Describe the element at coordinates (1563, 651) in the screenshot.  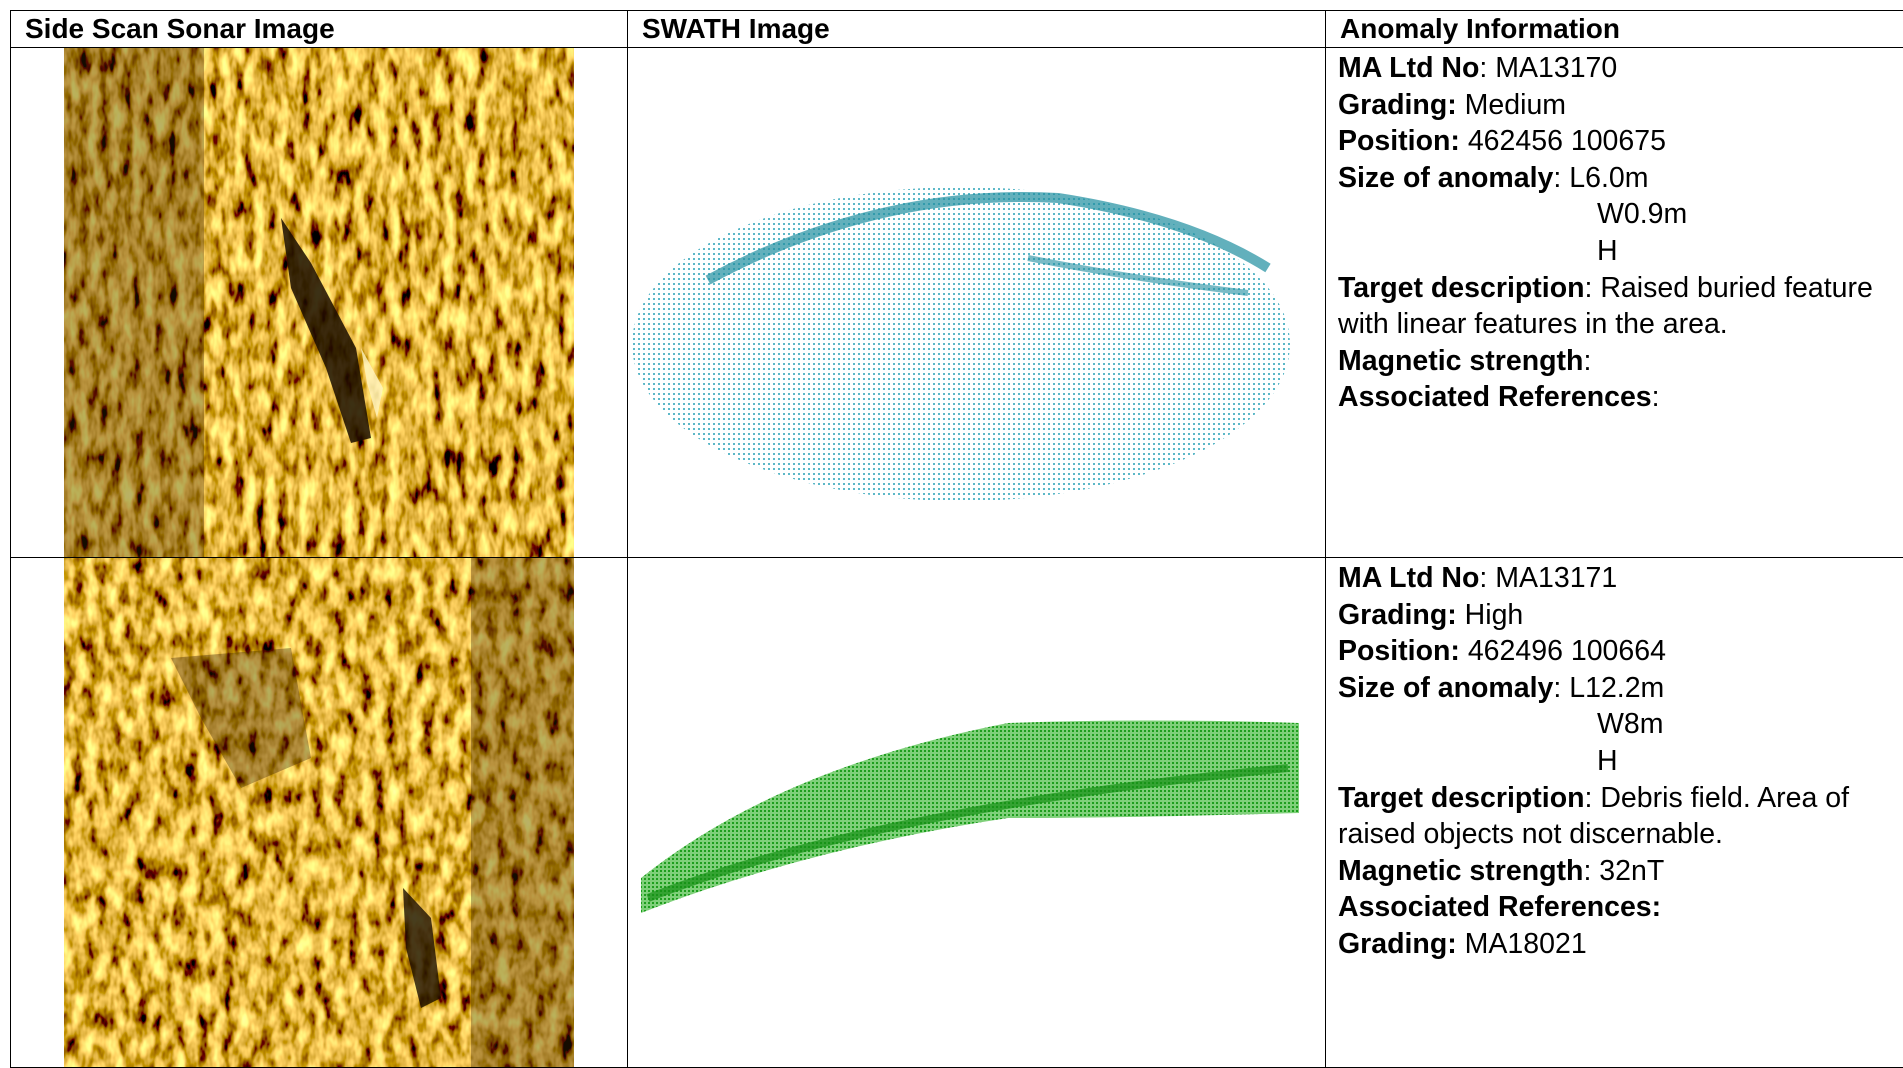
I see `info-value: 462496 100664` at that location.